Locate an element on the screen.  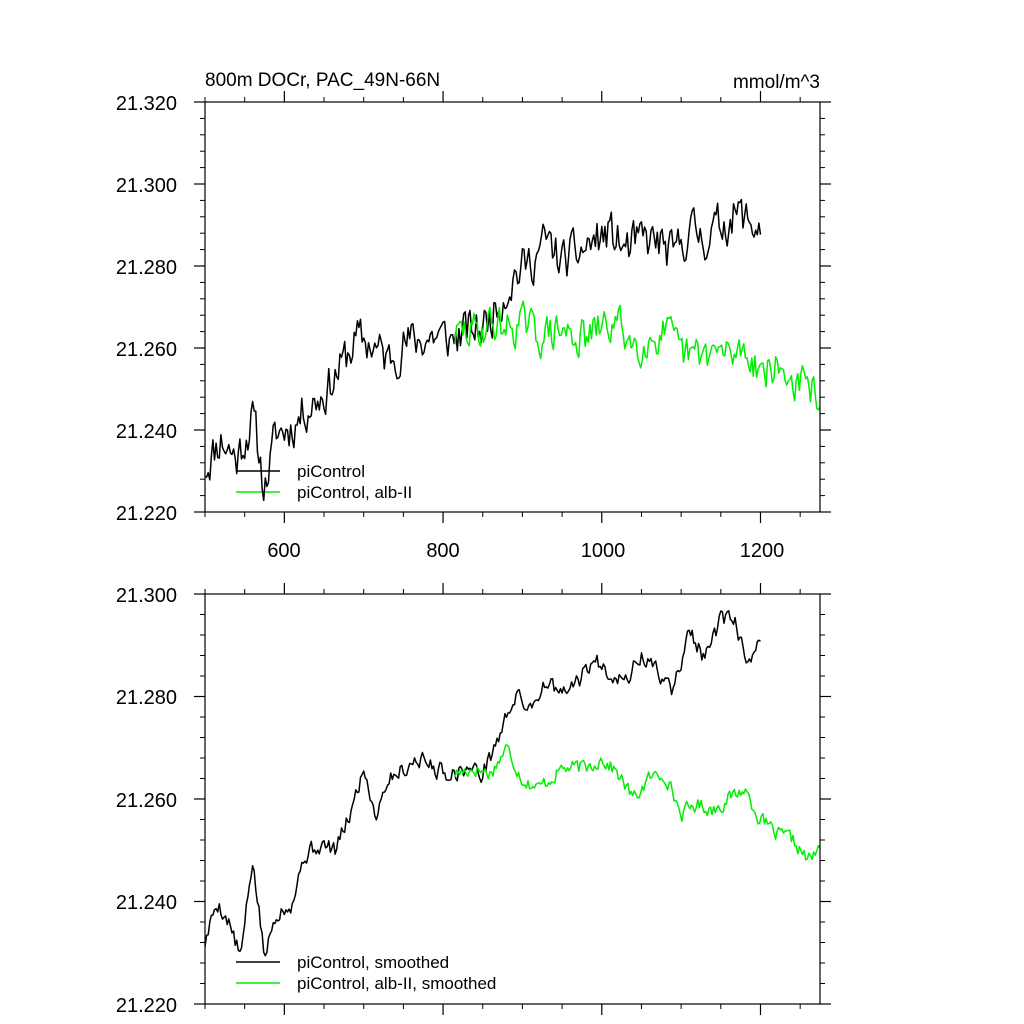
bottom-y-tick-label: 21.300 is located at coordinates (146, 596).